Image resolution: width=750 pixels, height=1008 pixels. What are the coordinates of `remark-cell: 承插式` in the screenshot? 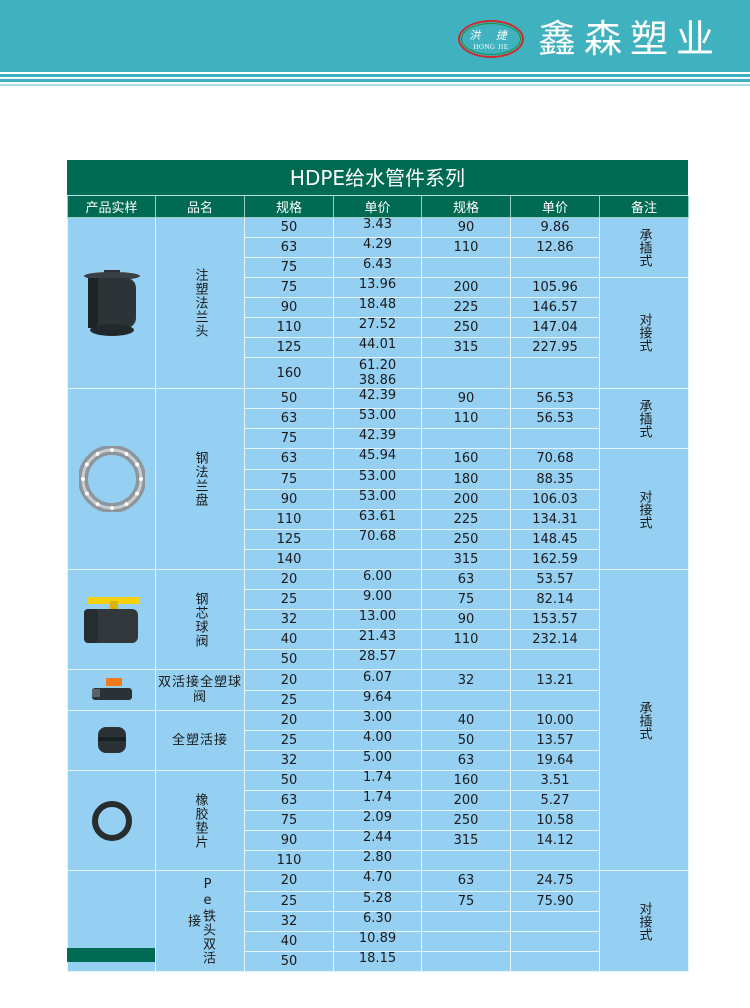 It's located at (644, 720).